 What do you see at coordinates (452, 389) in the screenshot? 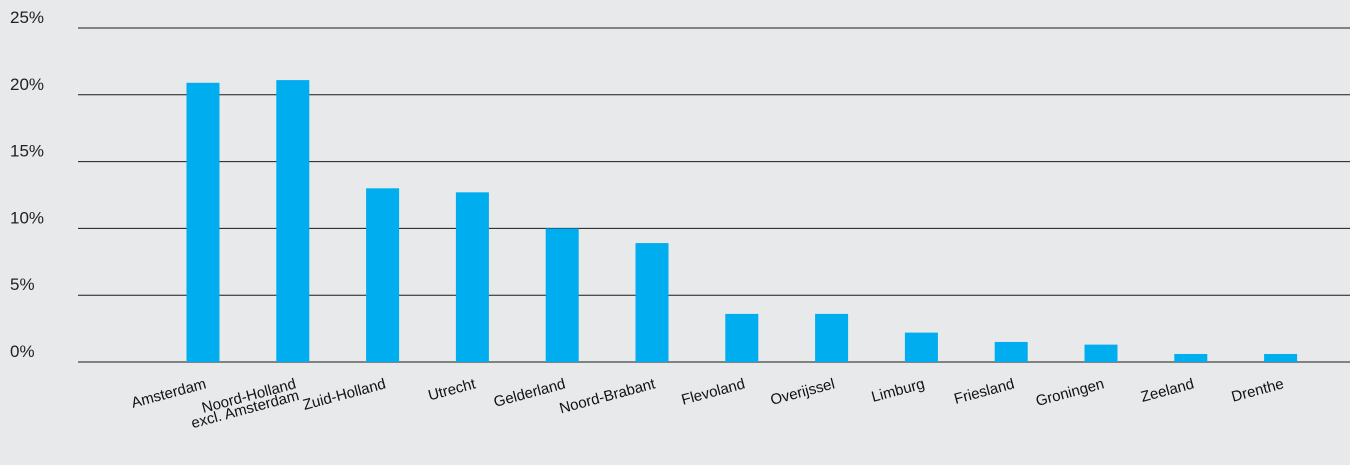
I see `x-category-label: Utrecht` at bounding box center [452, 389].